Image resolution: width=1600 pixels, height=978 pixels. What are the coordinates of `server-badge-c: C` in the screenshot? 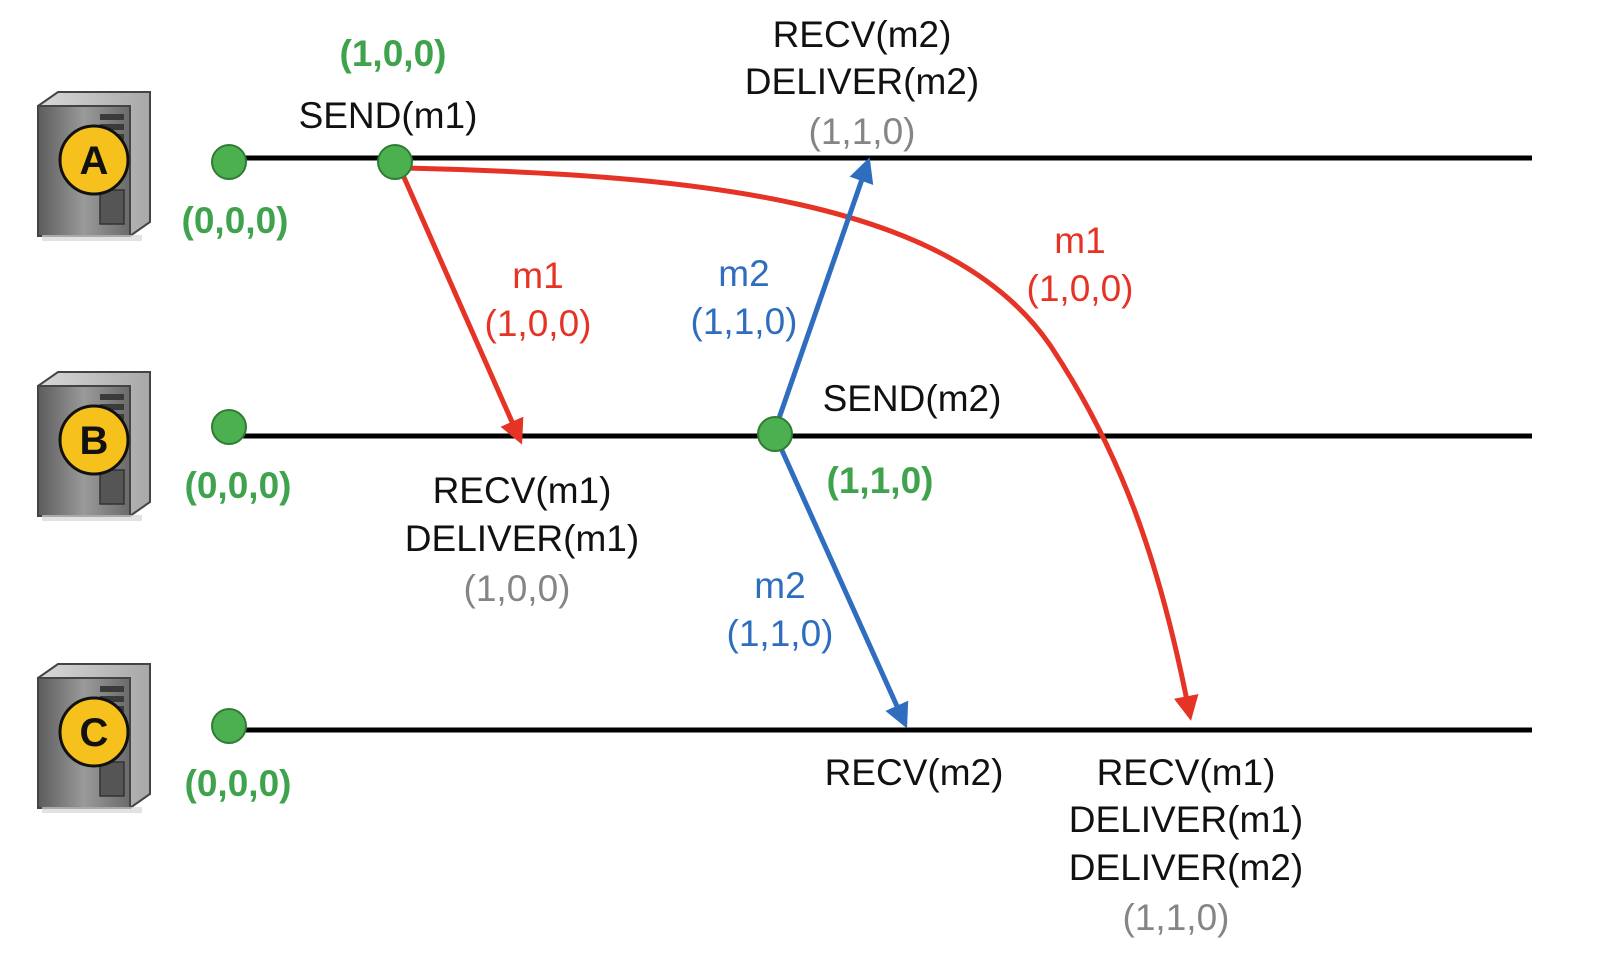 It's located at (94, 732).